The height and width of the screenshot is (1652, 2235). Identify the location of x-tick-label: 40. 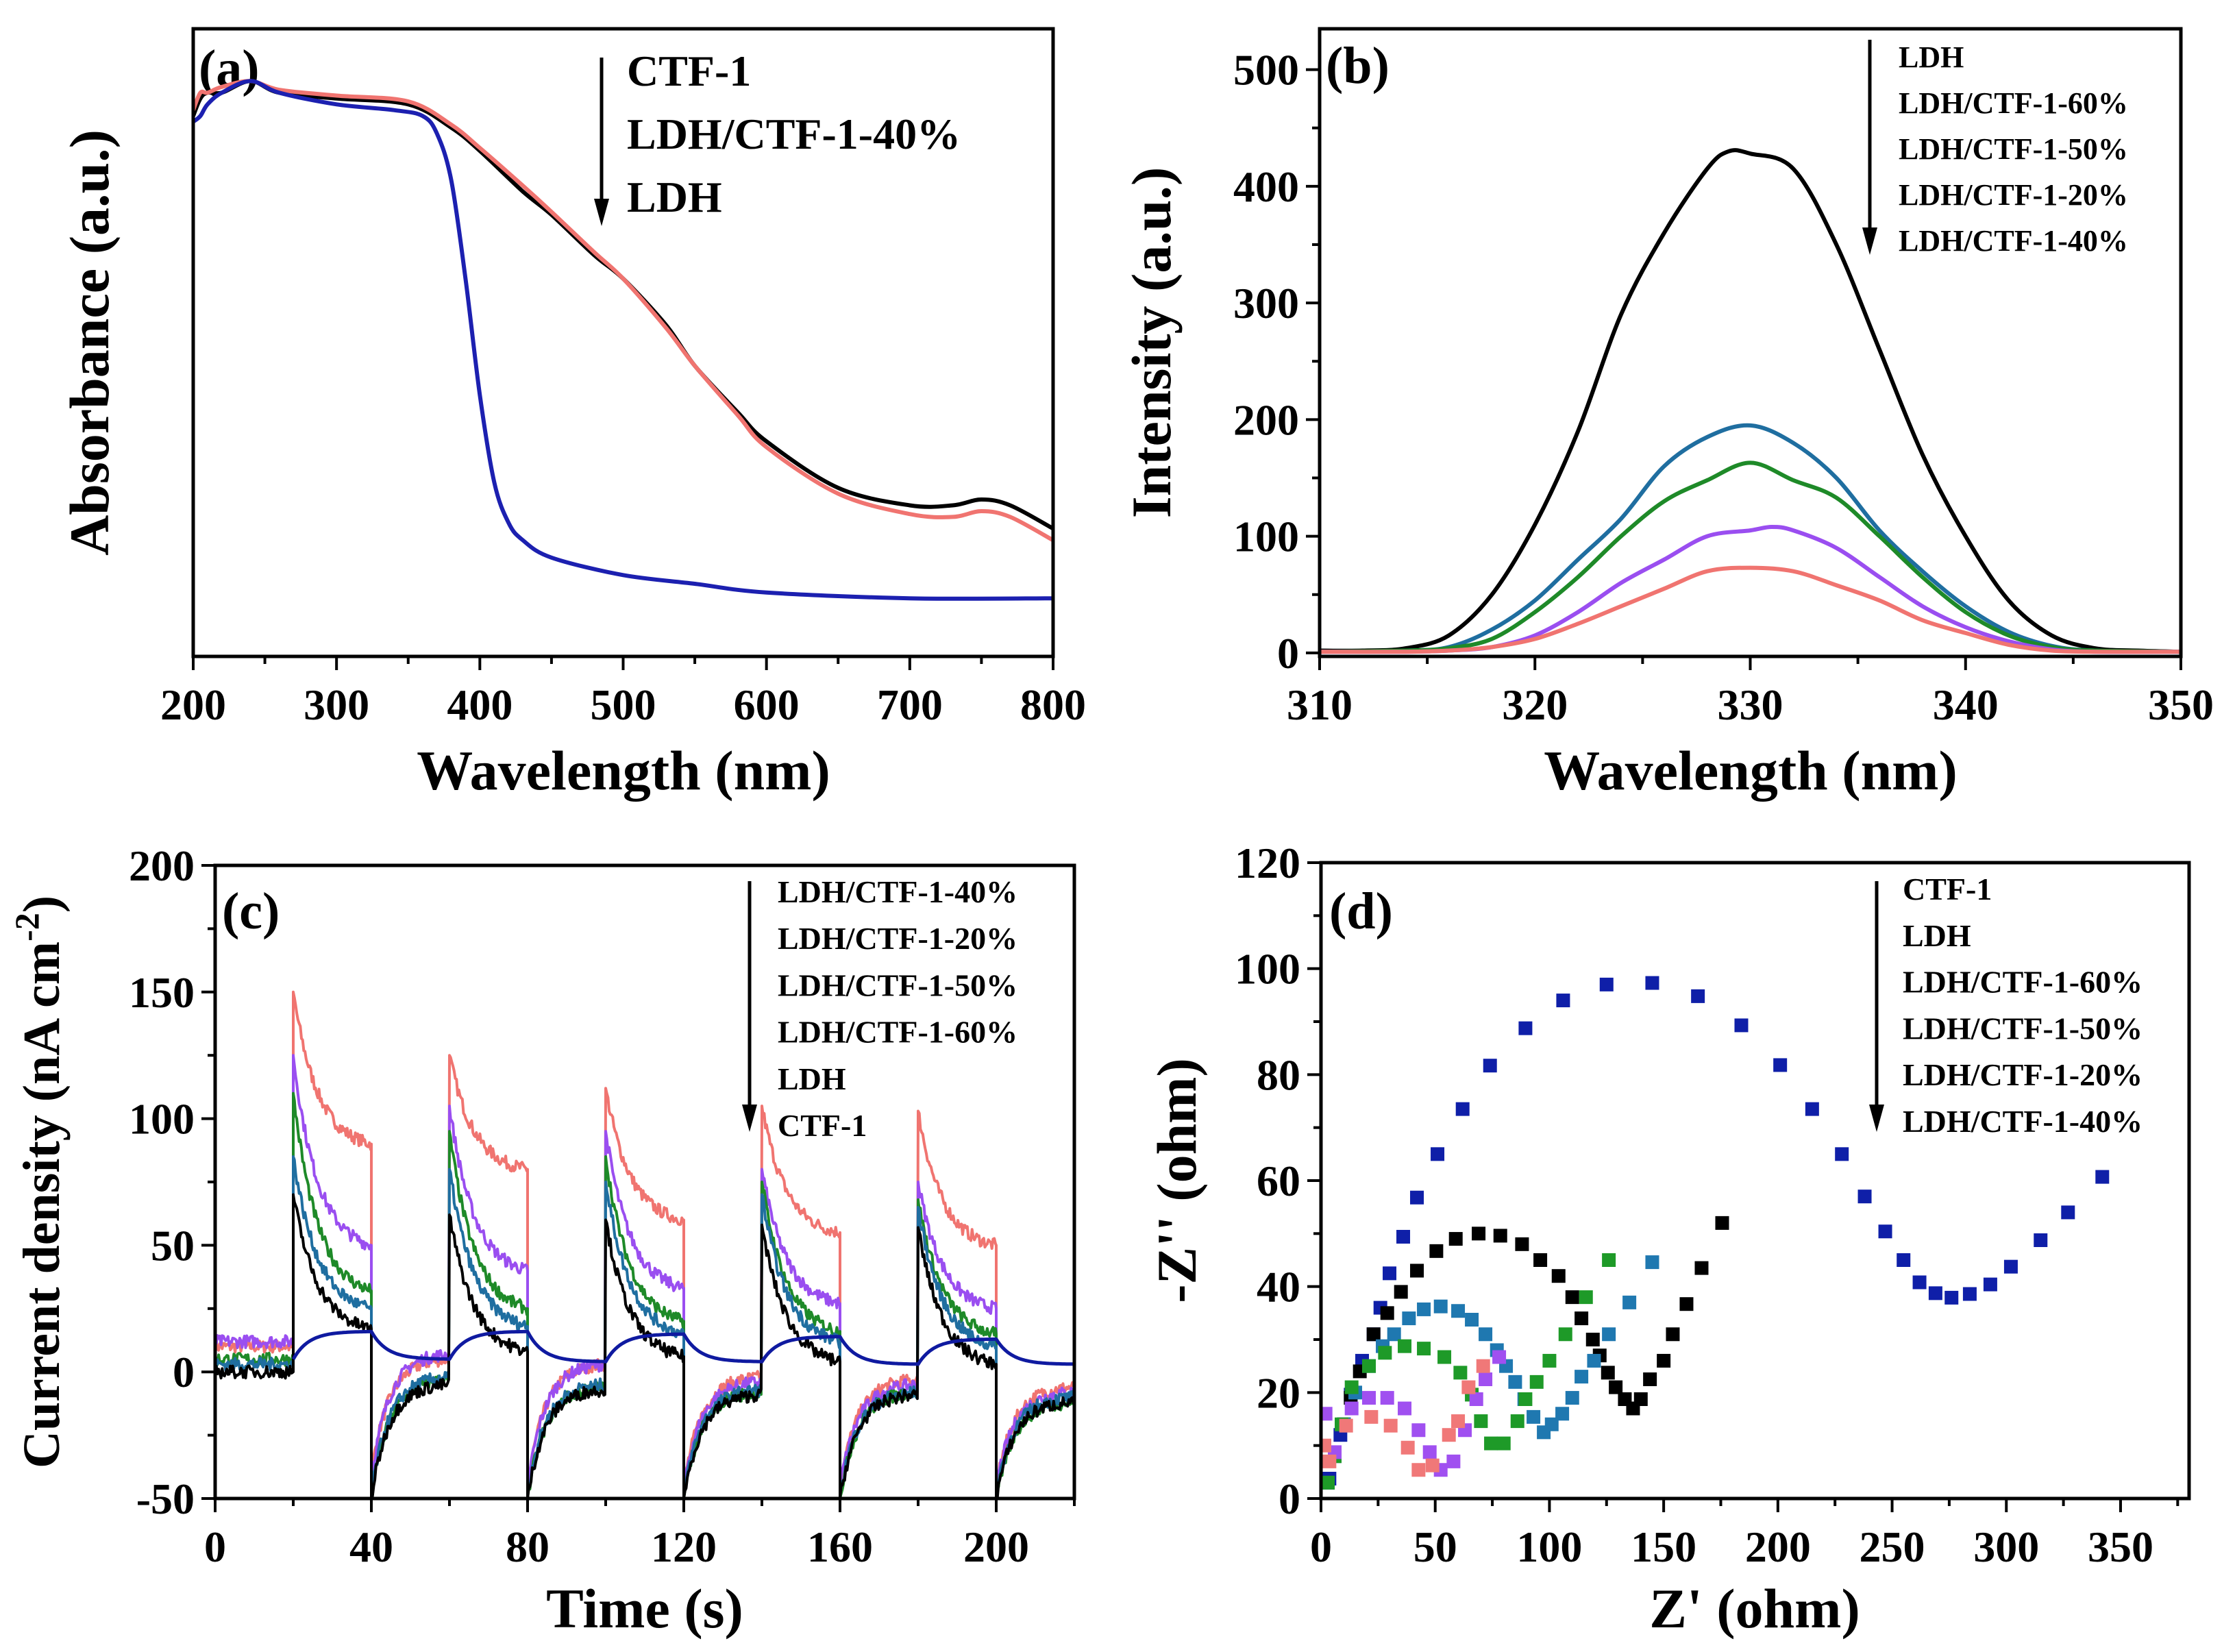
(371, 1546).